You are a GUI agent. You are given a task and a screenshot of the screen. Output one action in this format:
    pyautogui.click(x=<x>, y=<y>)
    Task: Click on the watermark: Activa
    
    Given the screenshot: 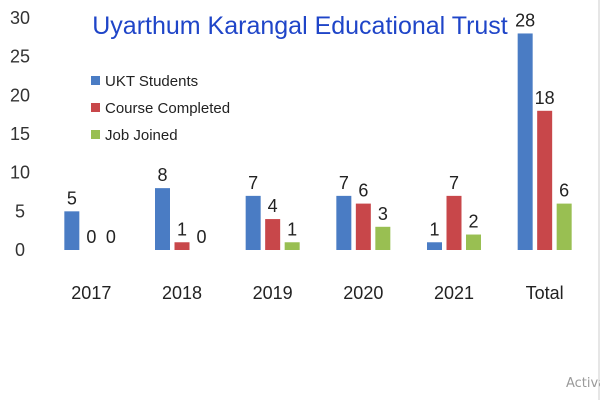 What is the action you would take?
    pyautogui.click(x=583, y=383)
    